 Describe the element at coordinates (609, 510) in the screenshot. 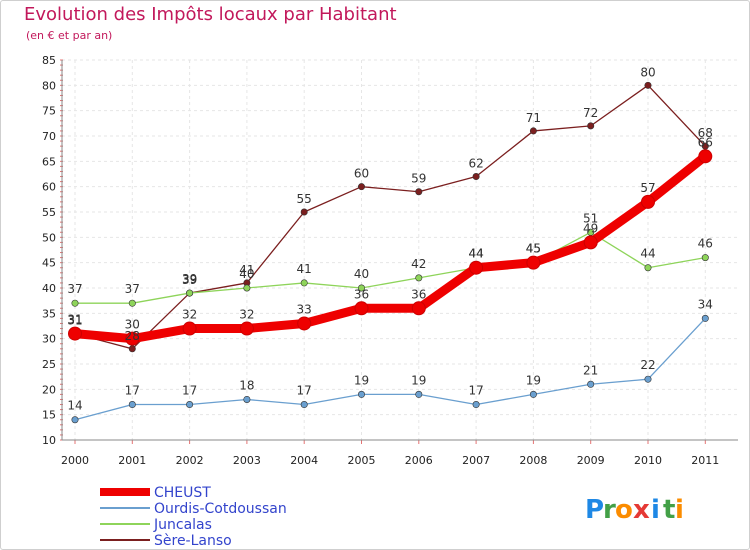

I see `logo-letter: r` at that location.